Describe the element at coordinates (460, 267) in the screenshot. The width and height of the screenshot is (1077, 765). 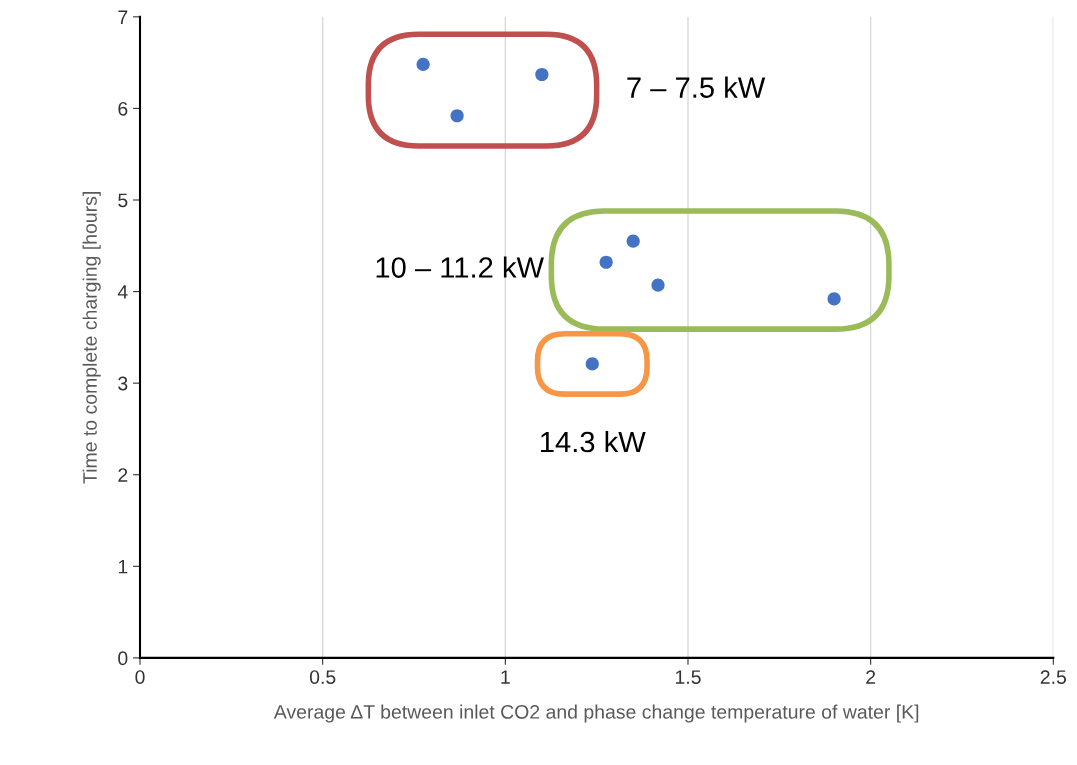
I see `series-label: 10 – 11.2 kW` at that location.